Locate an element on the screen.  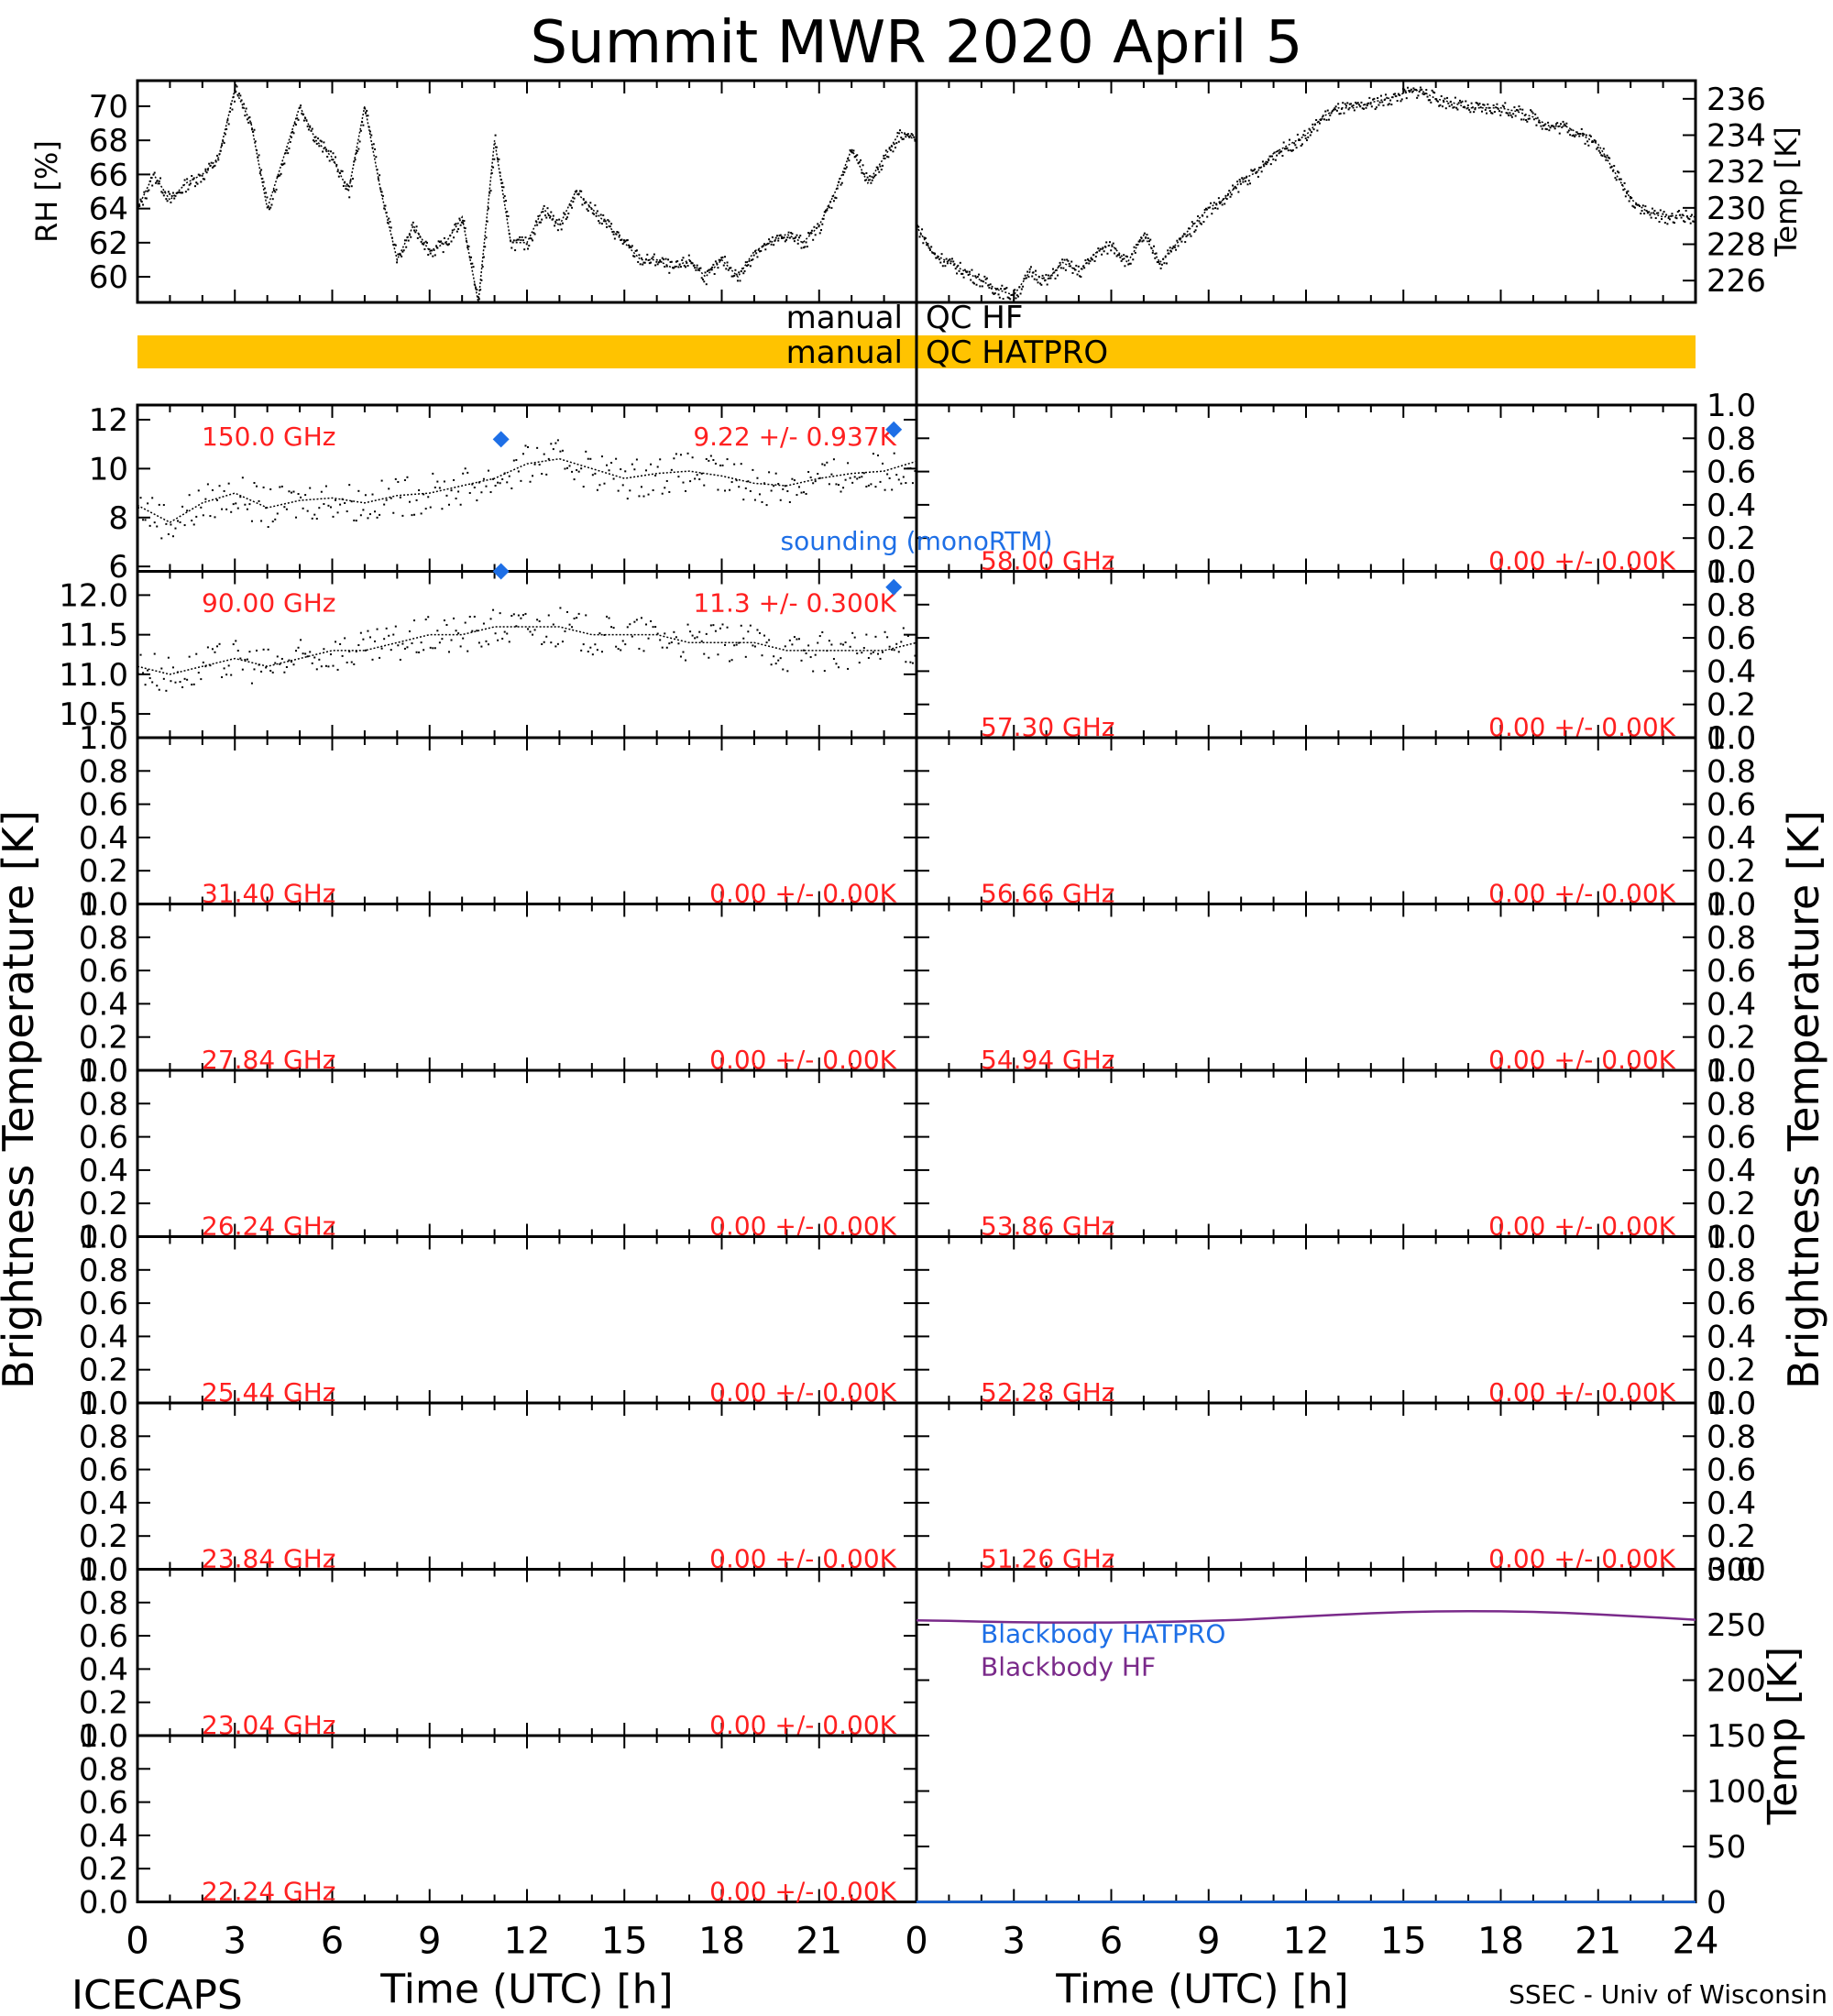
tb-23.04-ytick-label: 0.8 is located at coordinates (103, 1603).